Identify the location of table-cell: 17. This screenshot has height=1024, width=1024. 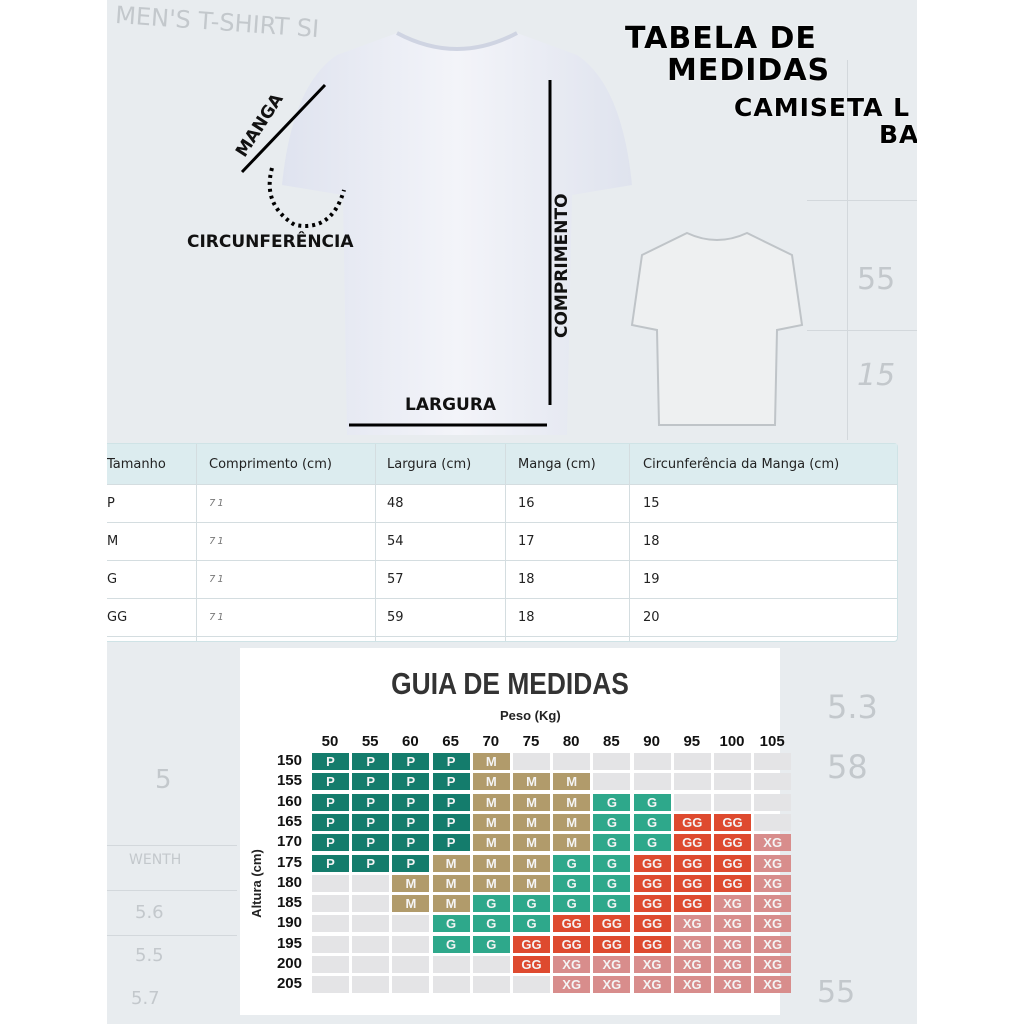
(526, 541).